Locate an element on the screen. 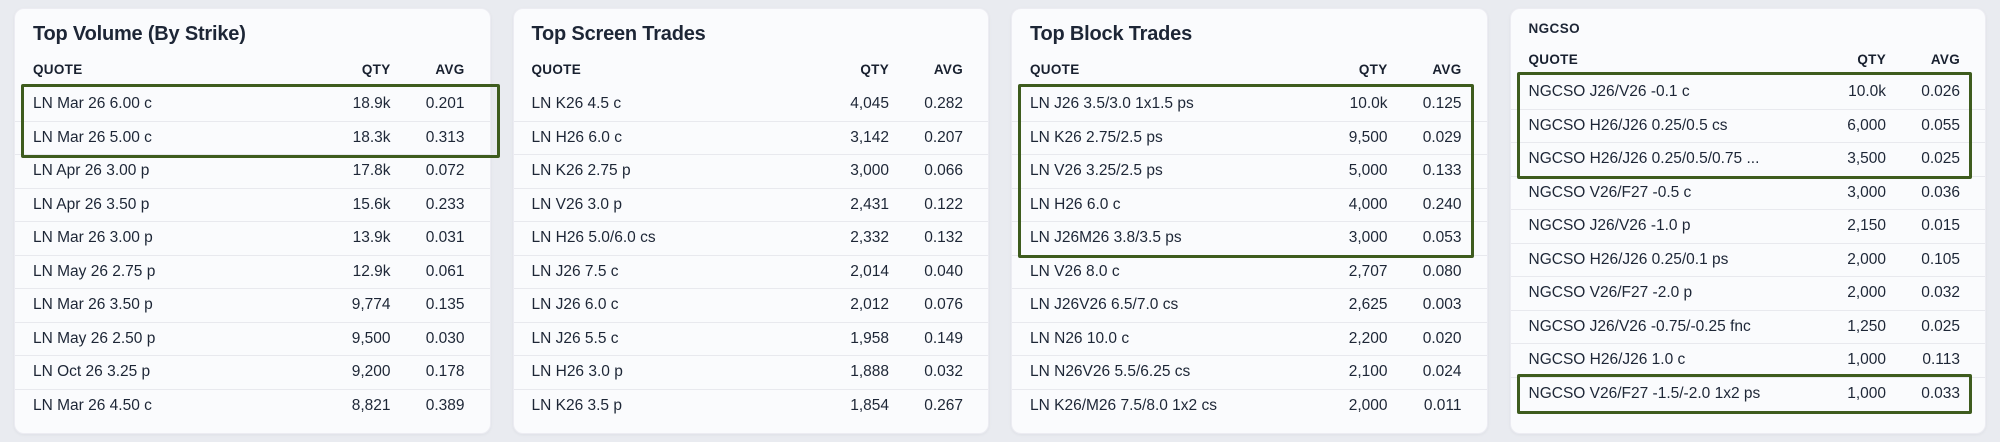 This screenshot has height=442, width=2000. table-row: LN J26 5.5 c 1,958 0.149 is located at coordinates (750, 338).